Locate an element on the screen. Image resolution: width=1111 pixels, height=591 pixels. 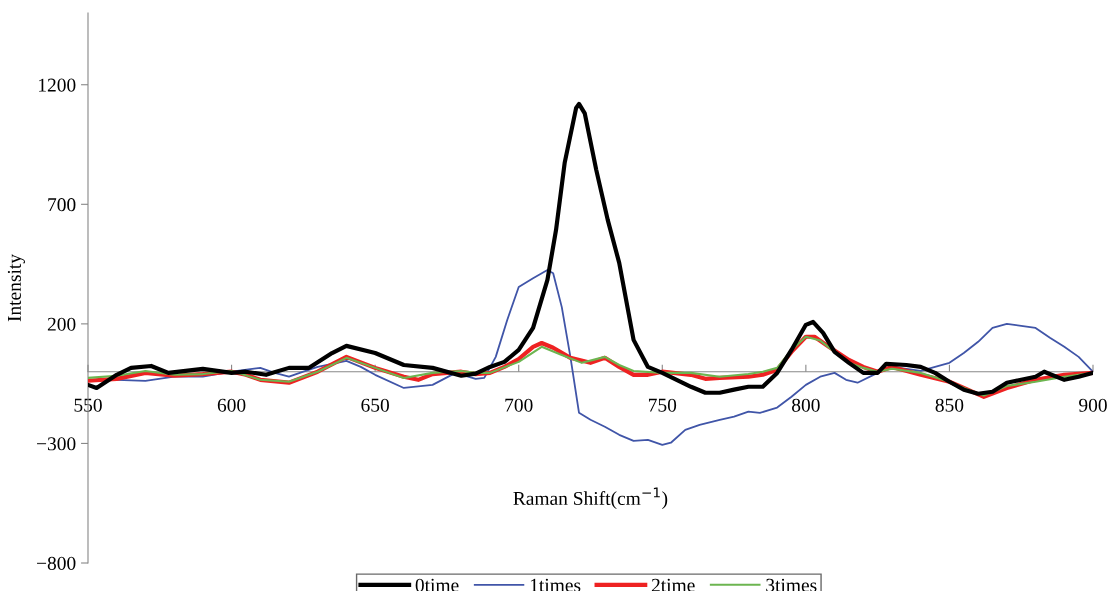
x-tick-label: 750 is located at coordinates (662, 405).